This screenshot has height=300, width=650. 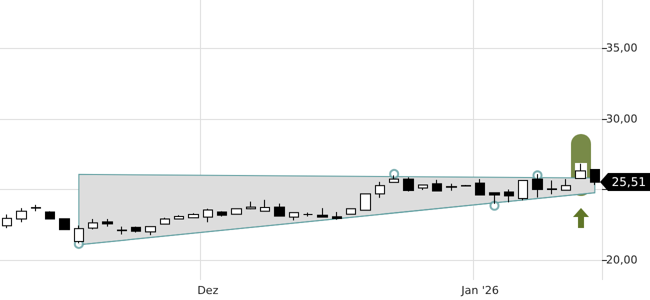 I want to click on y-tick-label: 35,00, so click(x=622, y=48).